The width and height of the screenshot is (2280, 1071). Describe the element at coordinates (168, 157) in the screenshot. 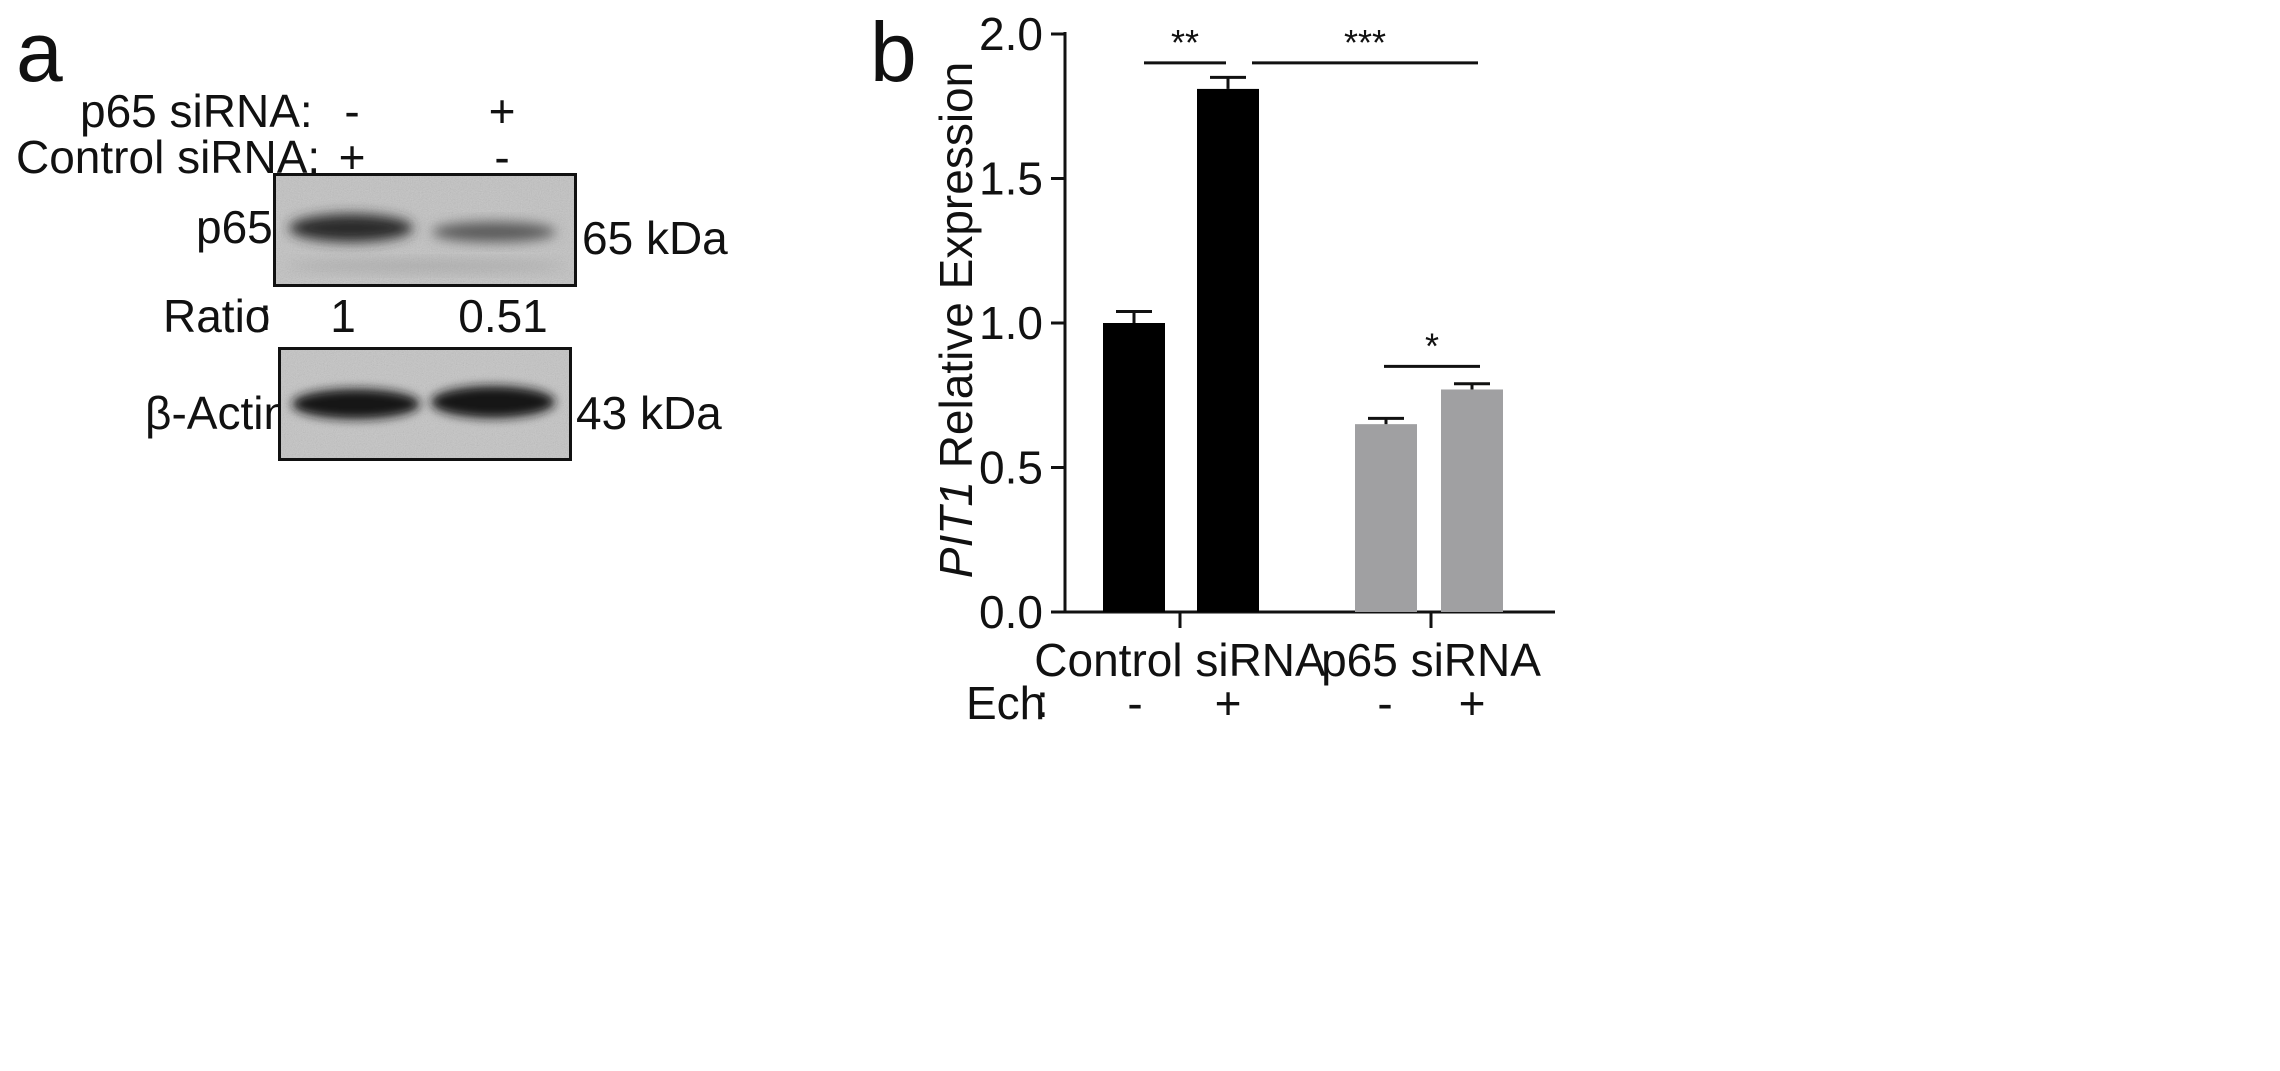

I see `control-sirna-row-label: Control siRNA:` at that location.